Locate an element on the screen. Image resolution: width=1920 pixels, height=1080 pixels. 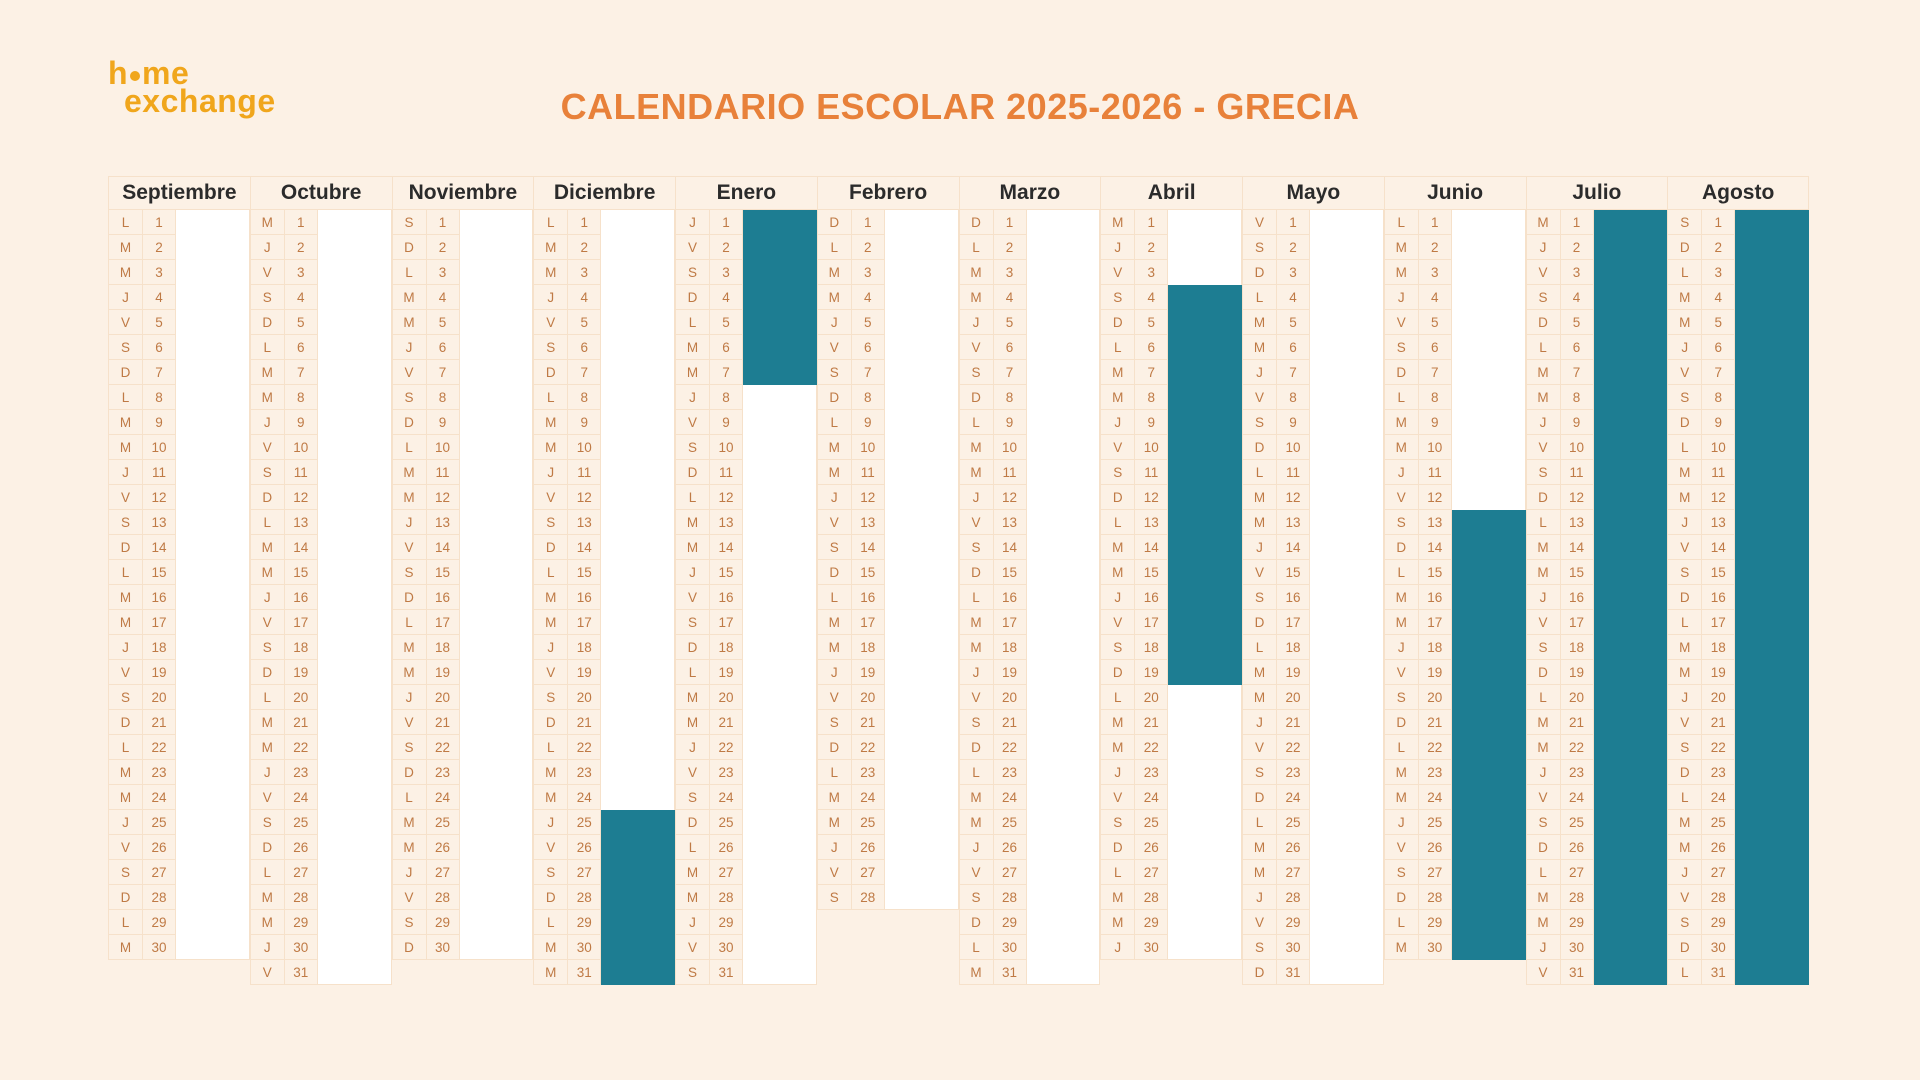
day-row: L 23 is located at coordinates (887, 772).